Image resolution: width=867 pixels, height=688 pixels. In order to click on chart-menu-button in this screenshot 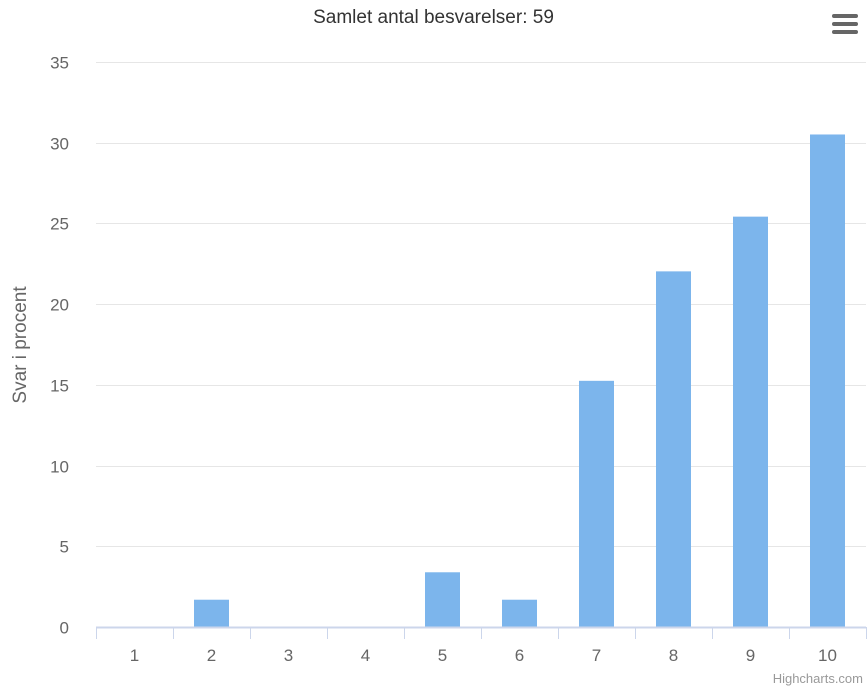, I will do `click(845, 24)`.